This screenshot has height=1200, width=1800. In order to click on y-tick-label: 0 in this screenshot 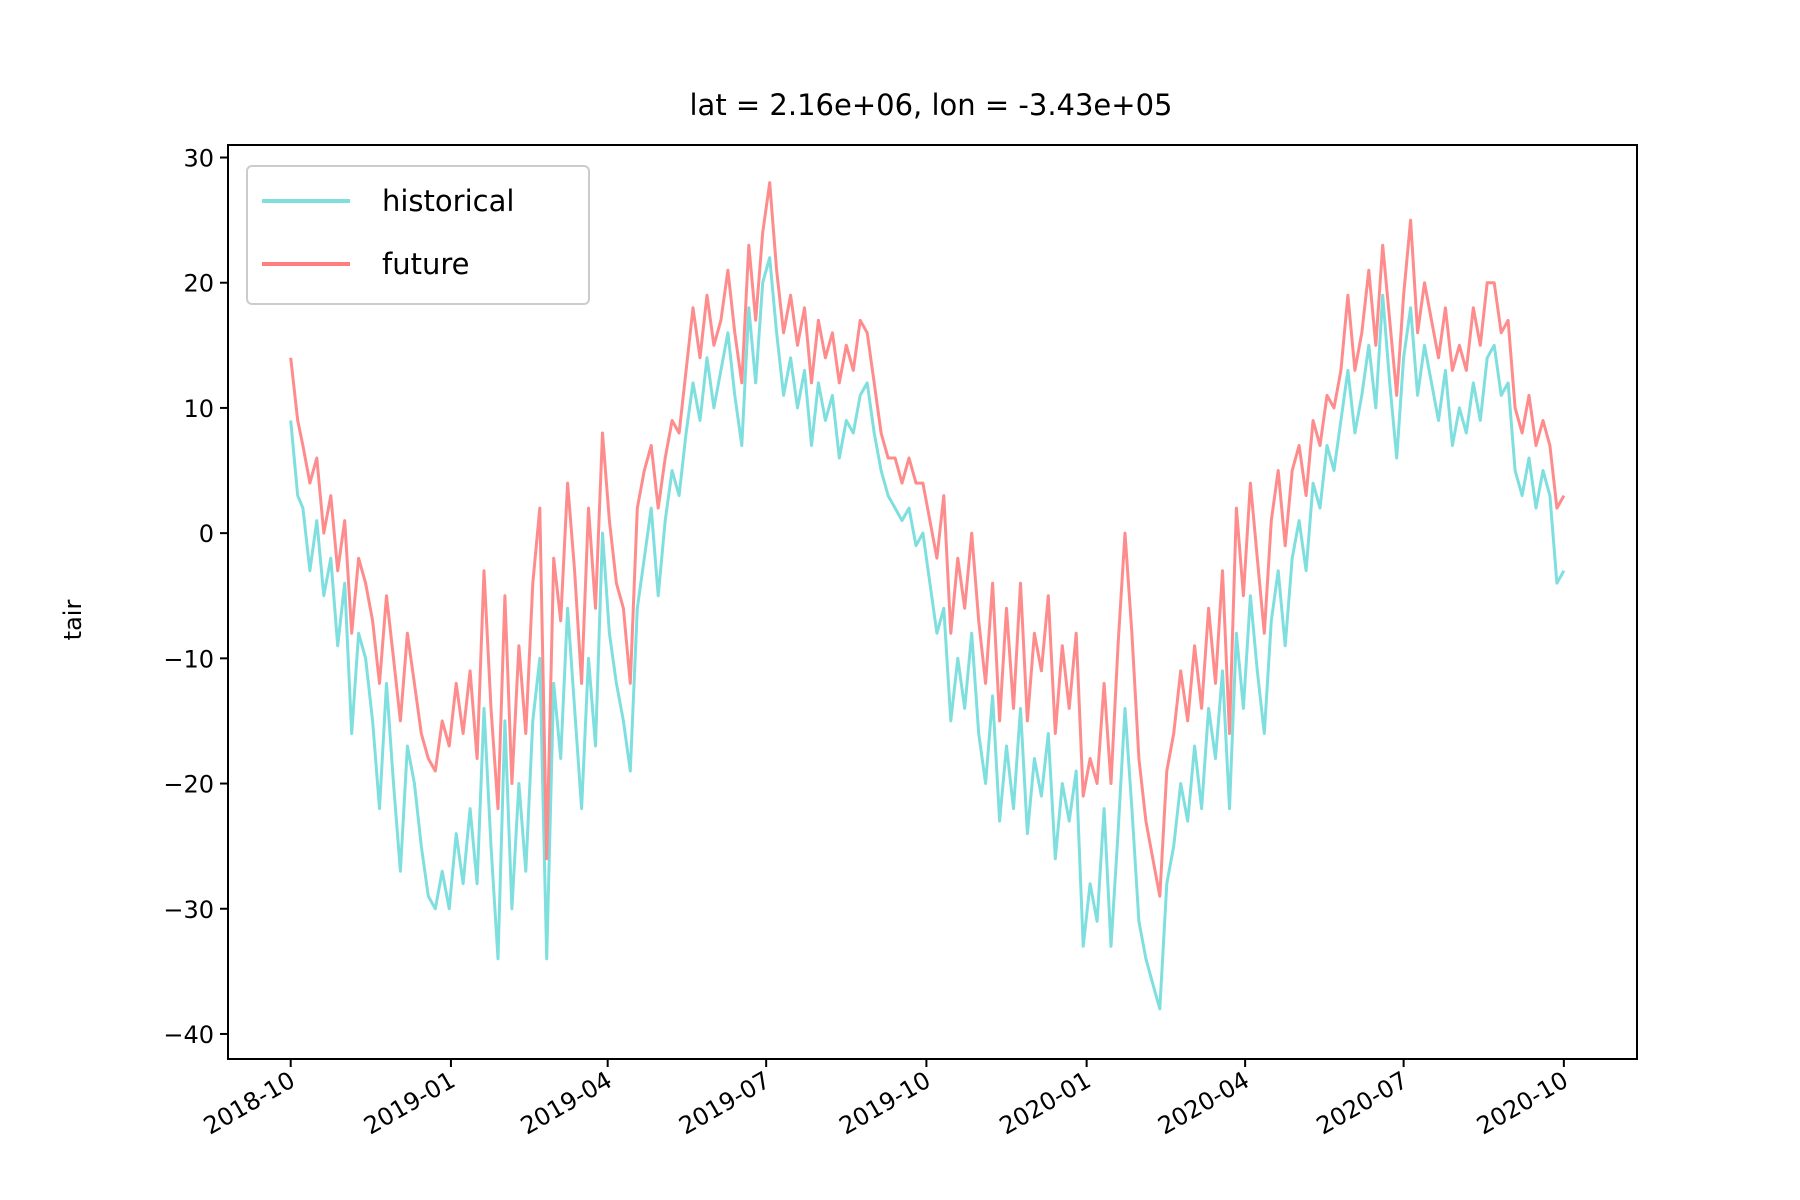, I will do `click(206, 534)`.